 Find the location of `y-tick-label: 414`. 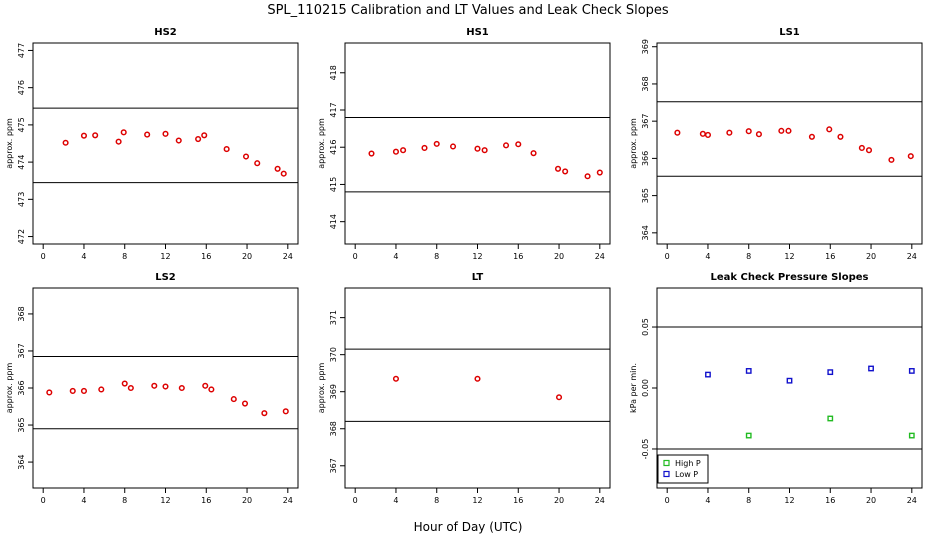

y-tick-label: 414 is located at coordinates (333, 221).